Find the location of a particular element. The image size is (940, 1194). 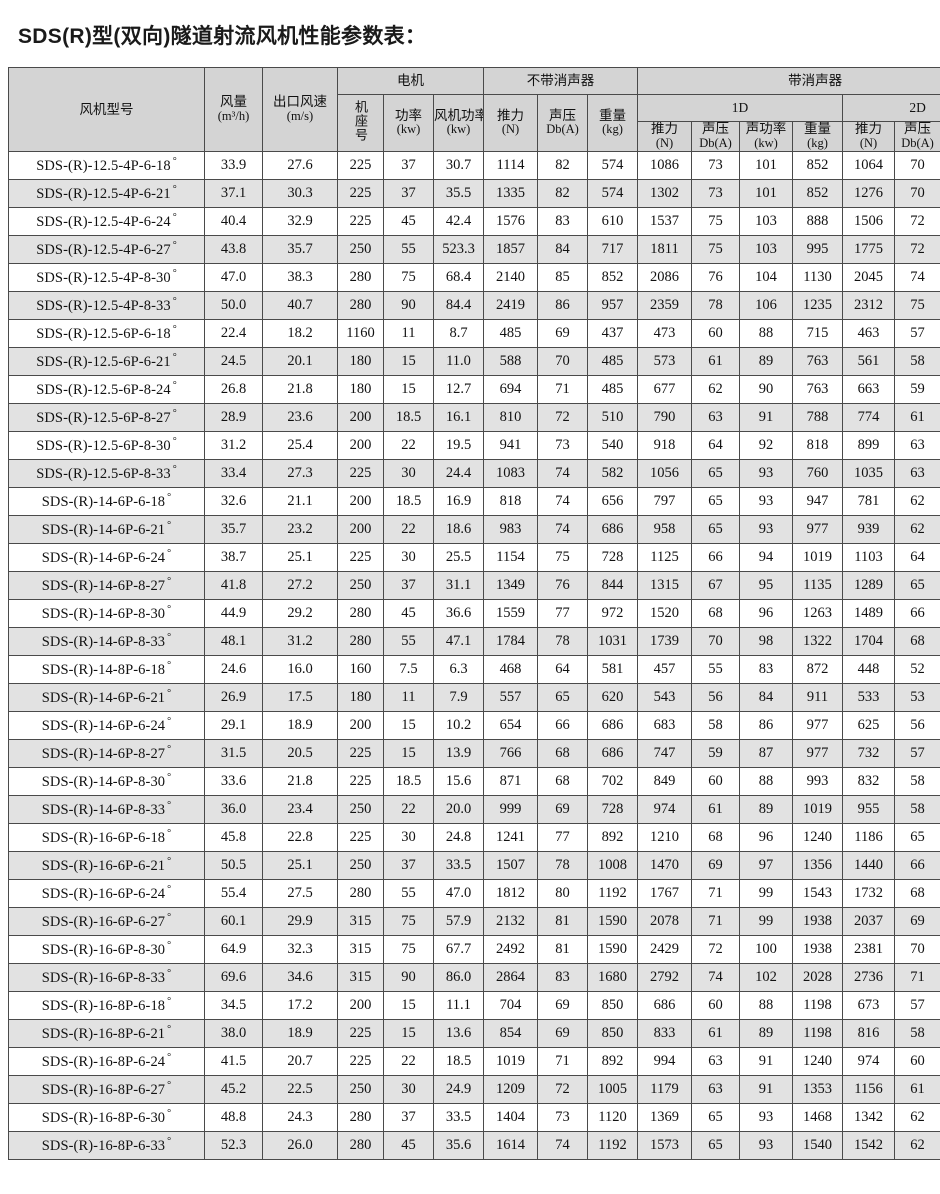

cell-flow: 33.4 is located at coordinates (233, 473).